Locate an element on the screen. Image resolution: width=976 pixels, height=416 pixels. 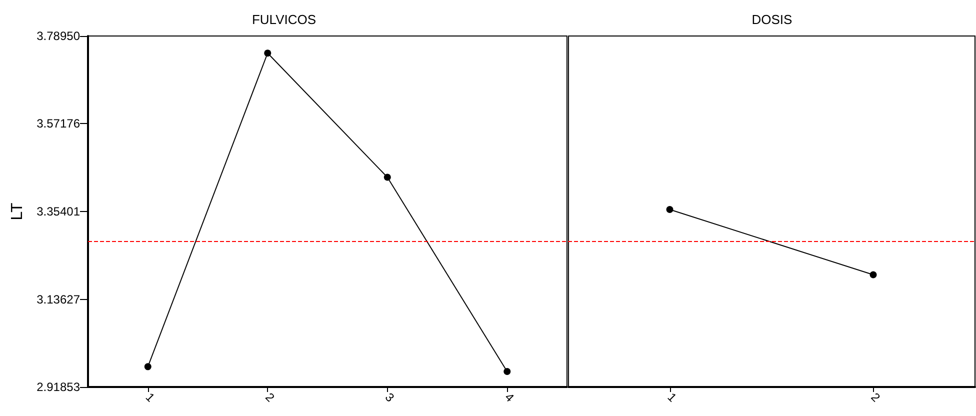
chart-title: DOSIS is located at coordinates (772, 19).